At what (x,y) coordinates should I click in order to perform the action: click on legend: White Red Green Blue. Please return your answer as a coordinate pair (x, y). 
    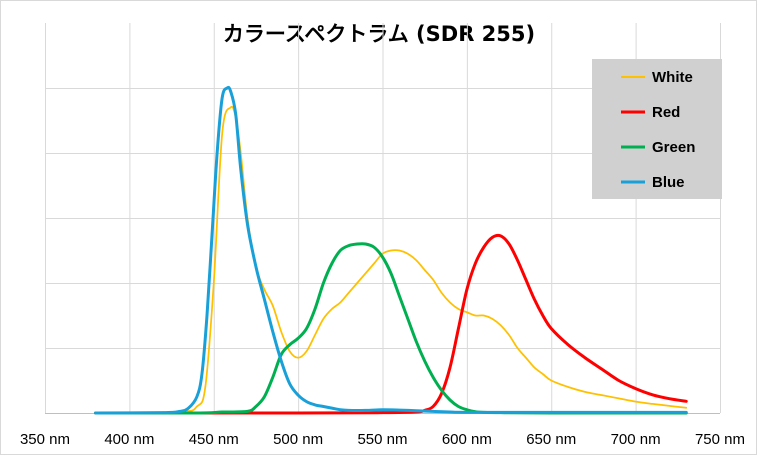
    Looking at the image, I should click on (657, 129).